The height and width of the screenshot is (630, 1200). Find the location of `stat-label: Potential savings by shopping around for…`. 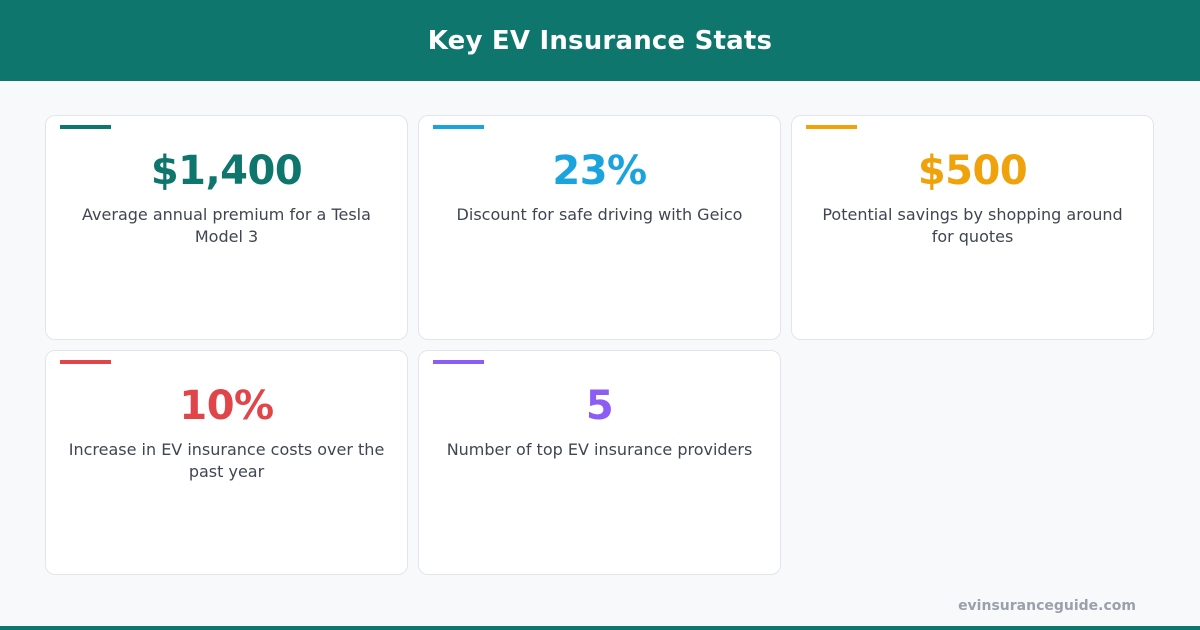

stat-label: Potential savings by shopping around for… is located at coordinates (972, 225).